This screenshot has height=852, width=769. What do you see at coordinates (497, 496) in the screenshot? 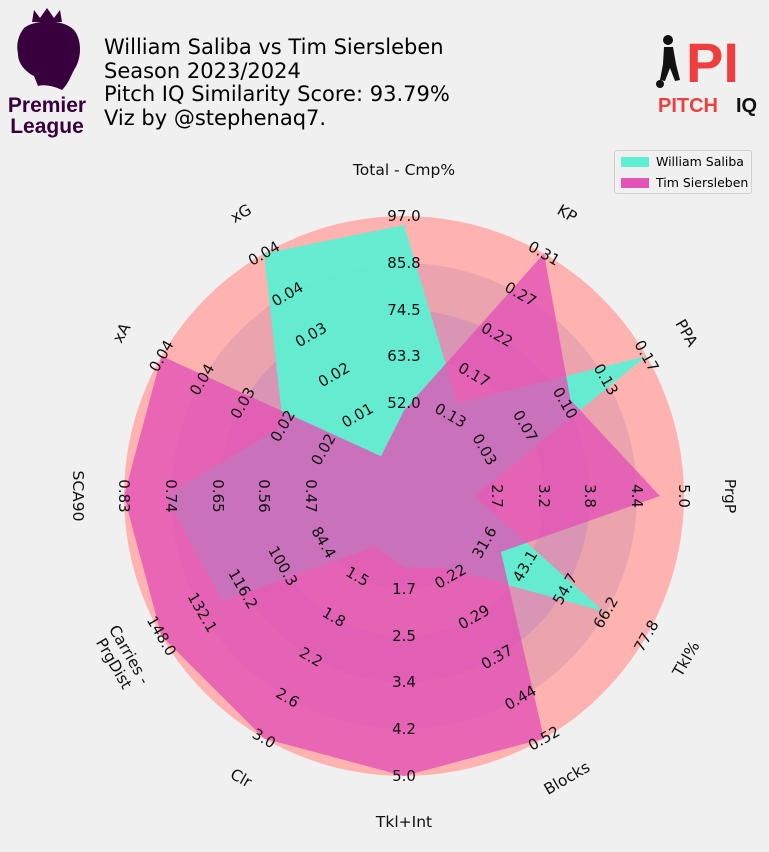
I see `tick-label: 2.7` at bounding box center [497, 496].